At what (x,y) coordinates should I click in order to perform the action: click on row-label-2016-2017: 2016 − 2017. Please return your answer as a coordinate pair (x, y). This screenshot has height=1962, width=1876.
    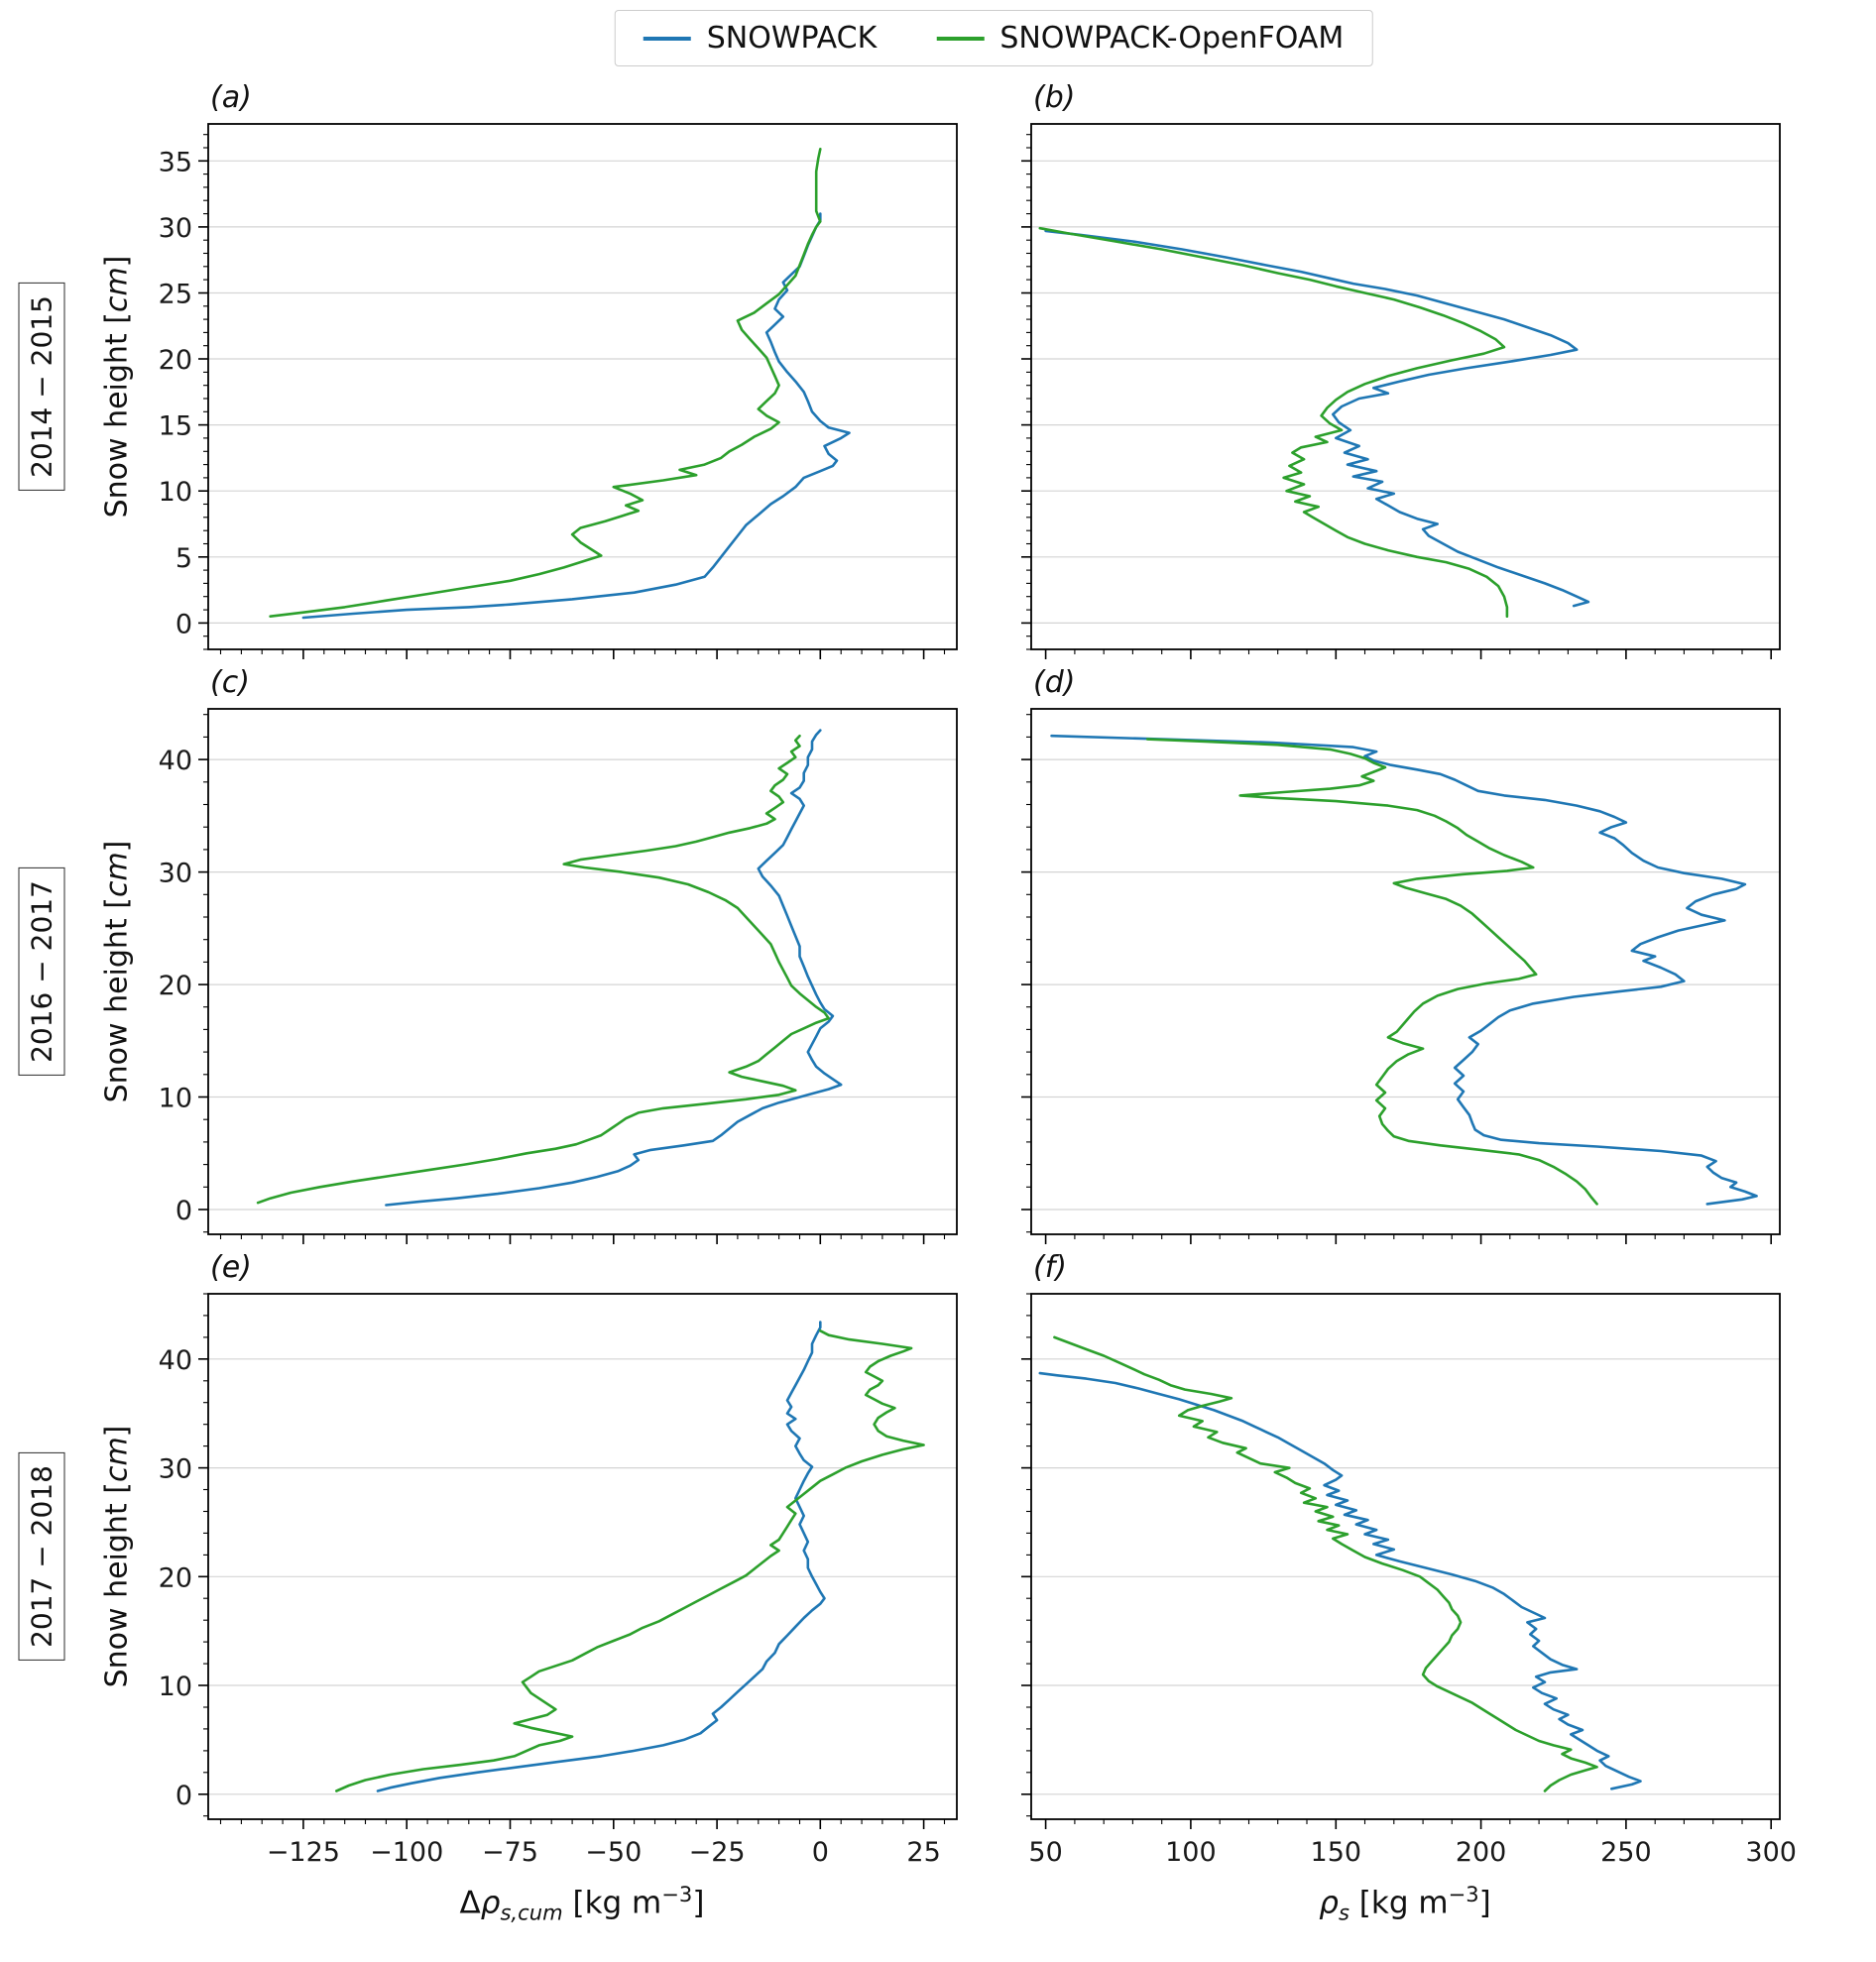
    Looking at the image, I should click on (41, 971).